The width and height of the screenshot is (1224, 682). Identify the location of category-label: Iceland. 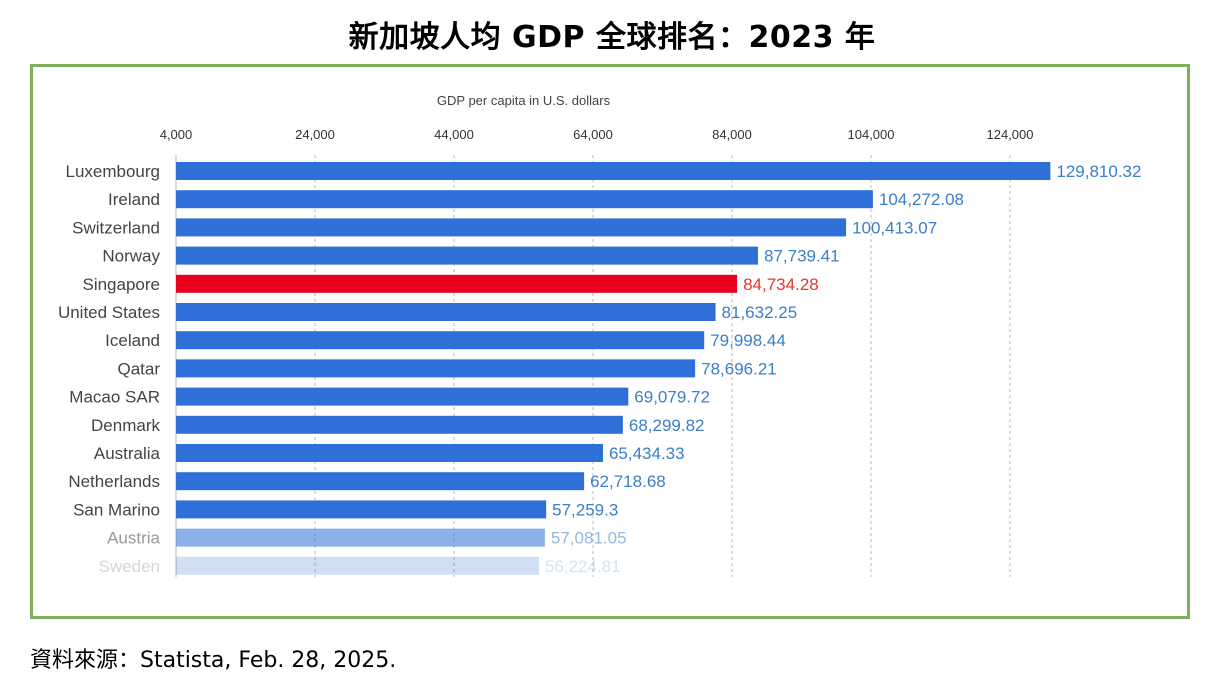
(132, 340).